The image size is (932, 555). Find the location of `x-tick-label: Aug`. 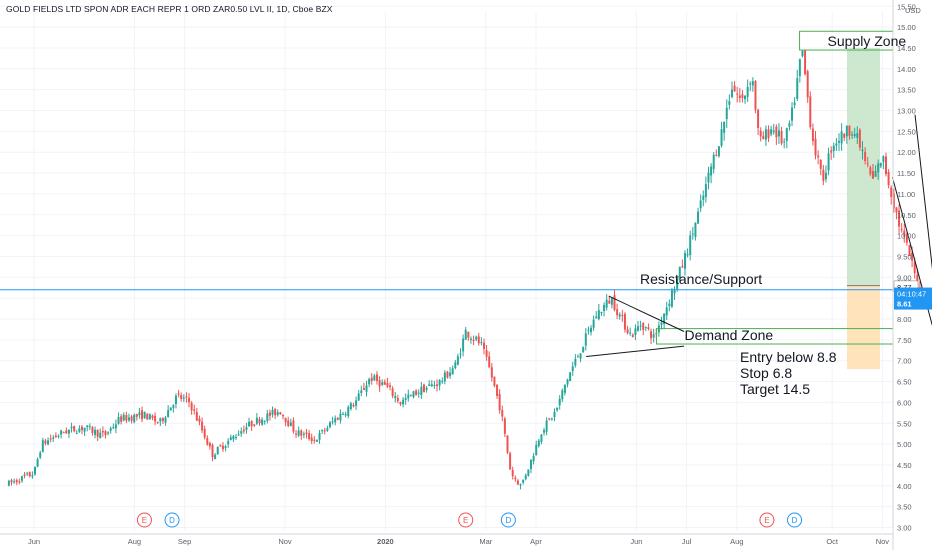

x-tick-label: Aug is located at coordinates (736, 541).